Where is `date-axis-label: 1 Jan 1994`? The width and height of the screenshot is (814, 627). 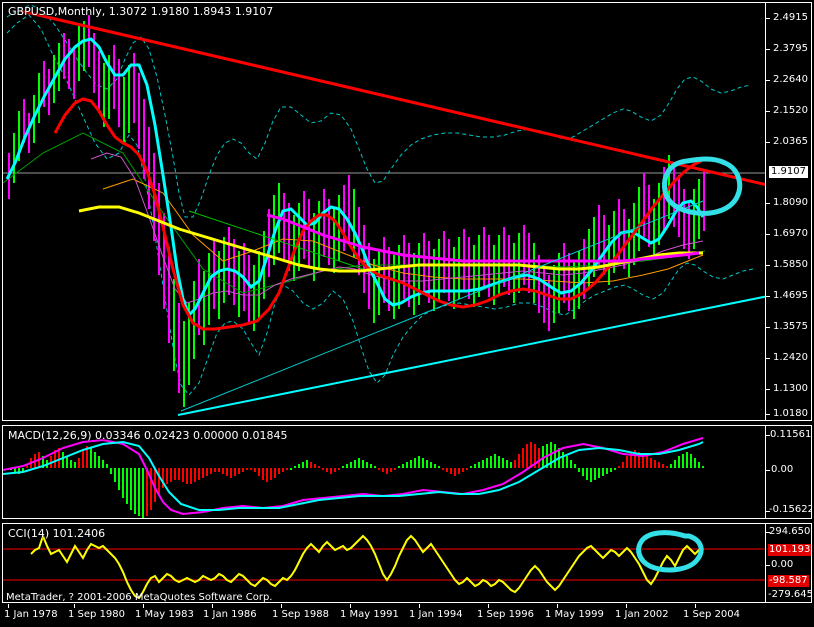 date-axis-label: 1 Jan 1994 is located at coordinates (436, 614).